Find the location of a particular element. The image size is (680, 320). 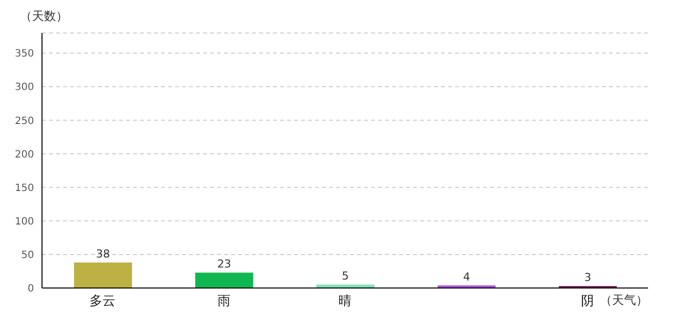

data-label: 38 is located at coordinates (103, 254).